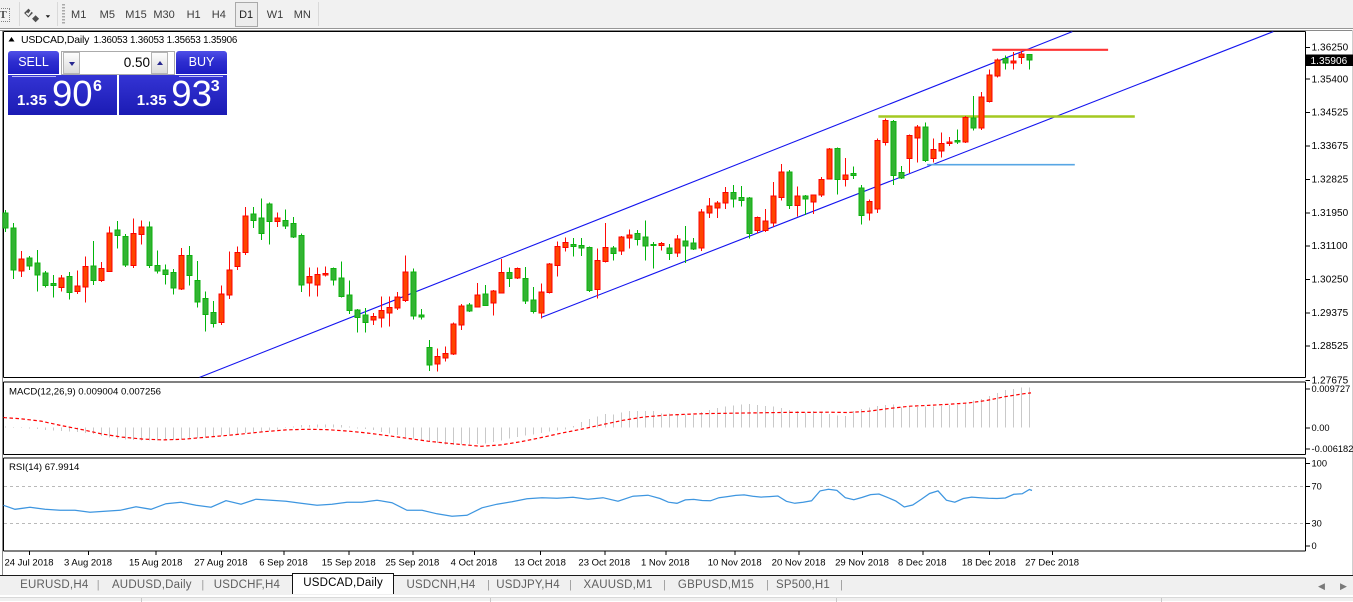 This screenshot has width=1353, height=602. What do you see at coordinates (799, 563) in the screenshot?
I see `svg-text: 20 Nov 2018` at bounding box center [799, 563].